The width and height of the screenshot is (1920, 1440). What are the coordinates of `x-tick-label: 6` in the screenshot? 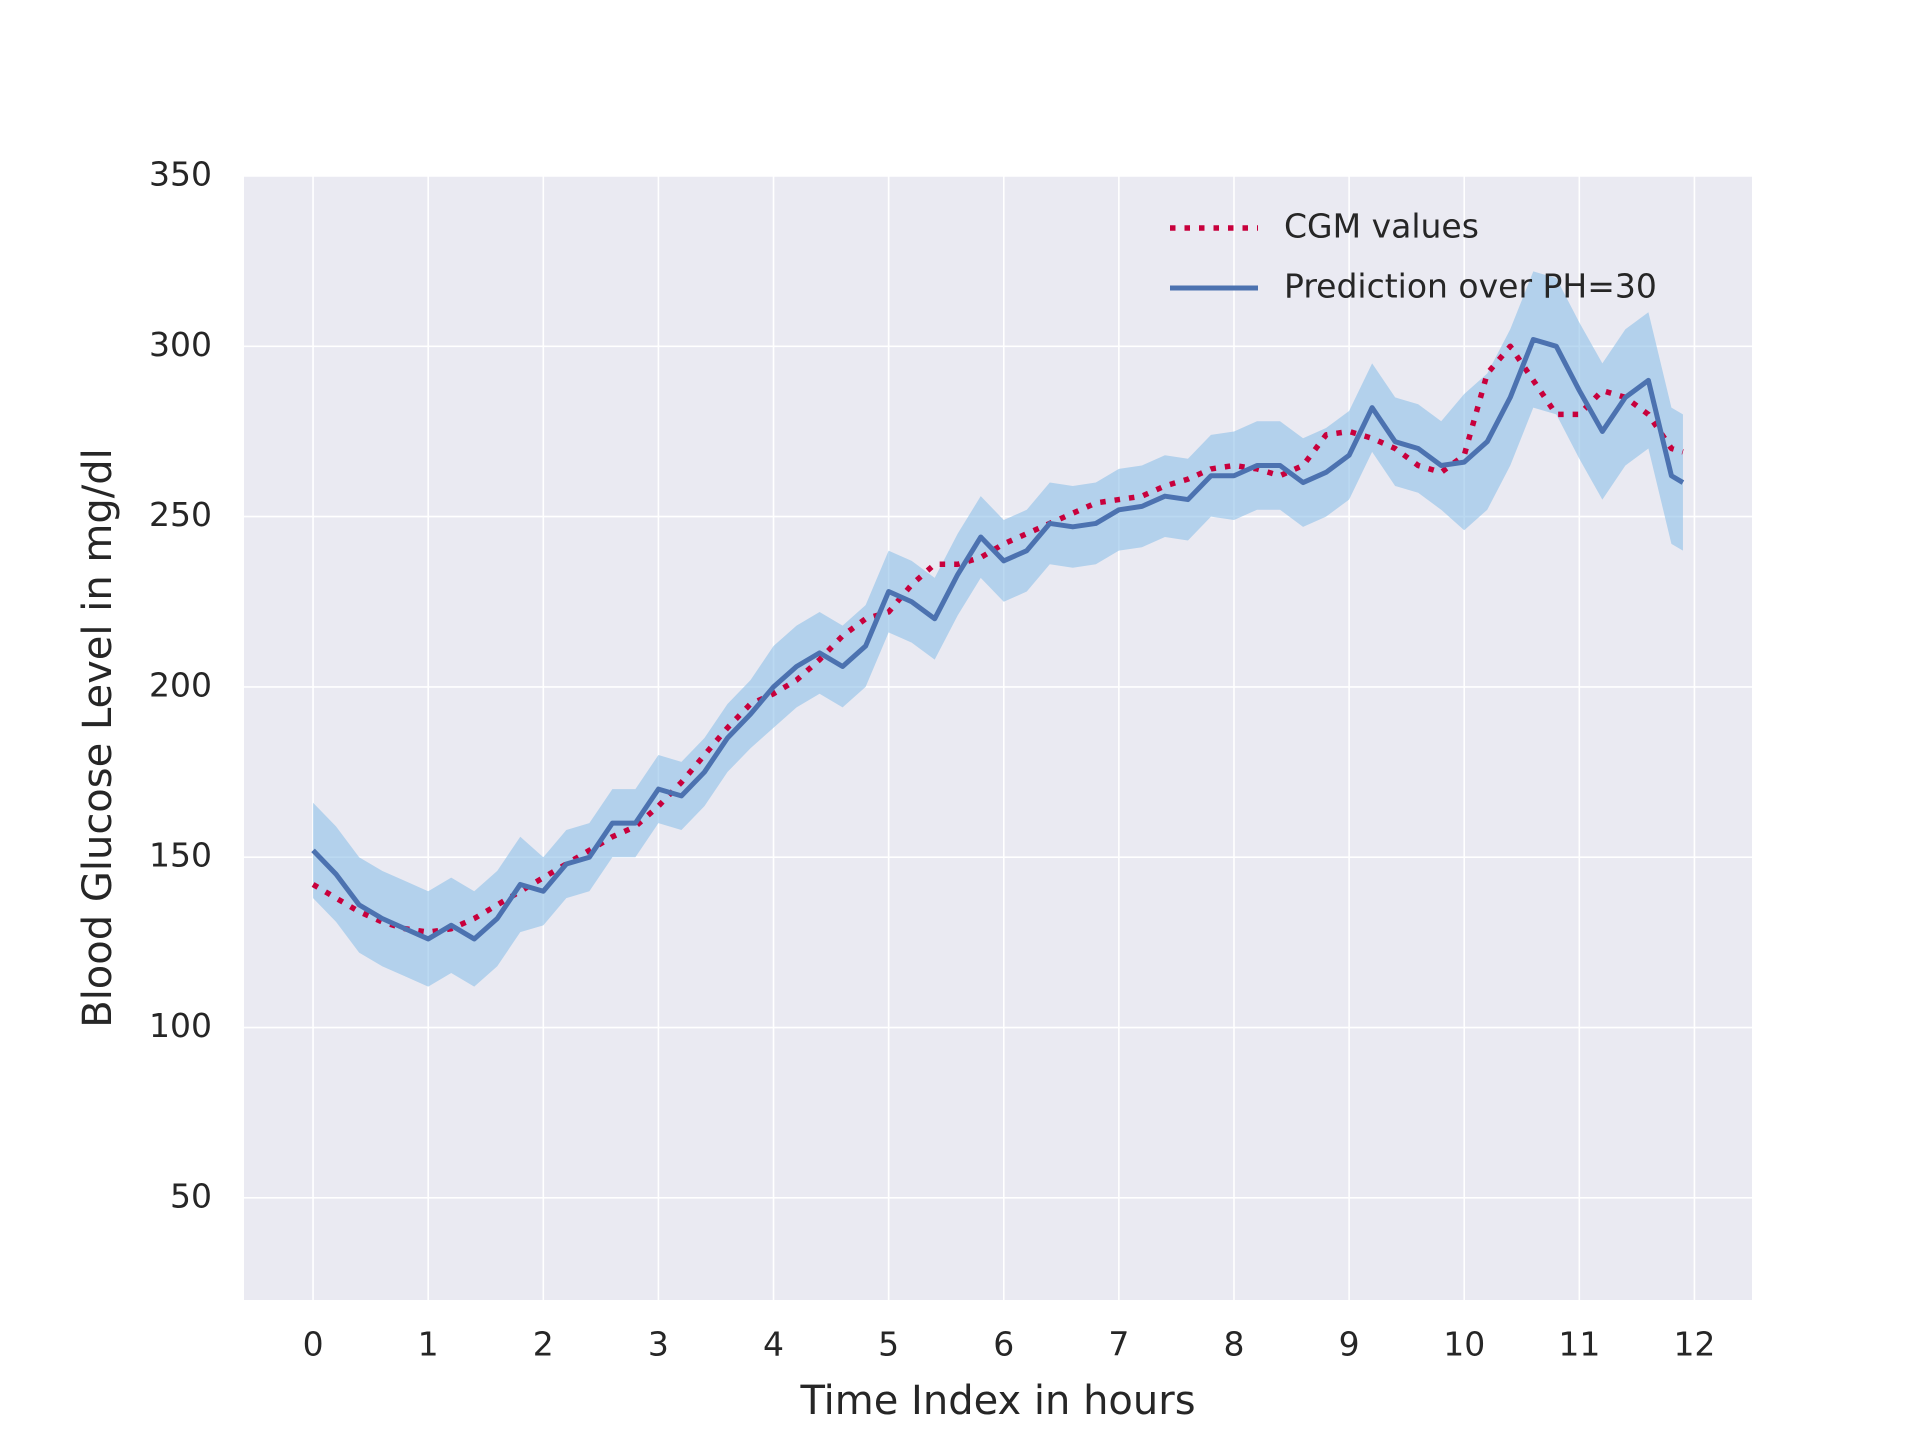 It's located at (1003, 1344).